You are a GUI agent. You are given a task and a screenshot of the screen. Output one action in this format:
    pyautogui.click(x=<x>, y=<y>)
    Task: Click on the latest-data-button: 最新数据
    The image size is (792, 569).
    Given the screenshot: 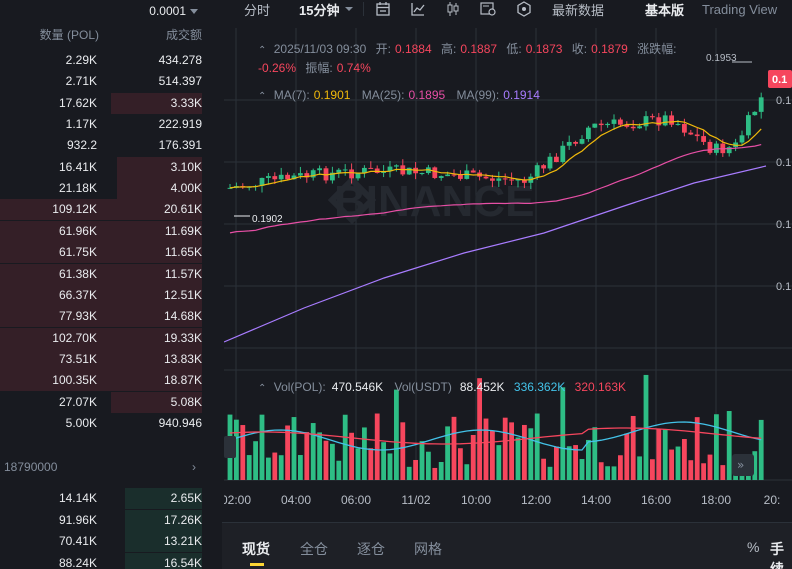 What is the action you would take?
    pyautogui.click(x=578, y=10)
    